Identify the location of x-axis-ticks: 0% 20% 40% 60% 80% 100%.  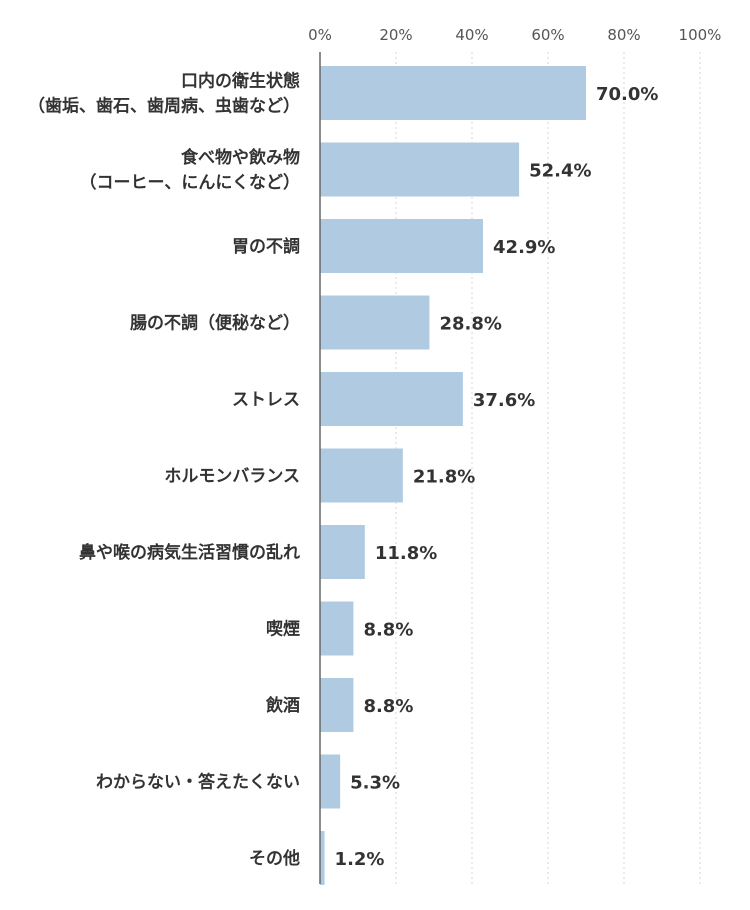
(514, 35).